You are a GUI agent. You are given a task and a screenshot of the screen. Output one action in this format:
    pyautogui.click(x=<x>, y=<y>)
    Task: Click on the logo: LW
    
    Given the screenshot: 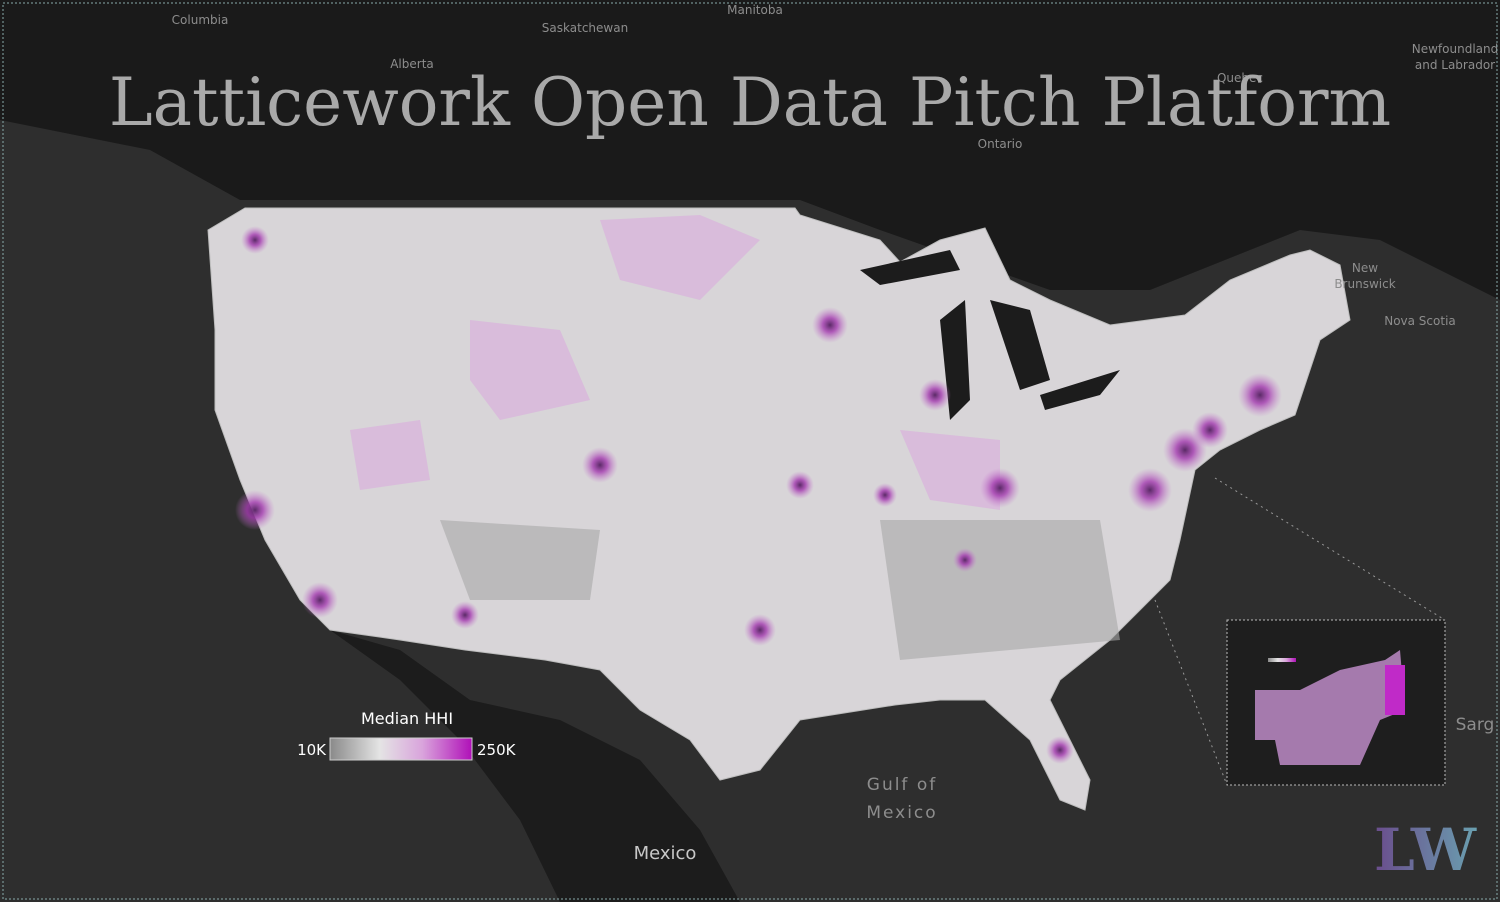 What is the action you would take?
    pyautogui.click(x=1425, y=850)
    